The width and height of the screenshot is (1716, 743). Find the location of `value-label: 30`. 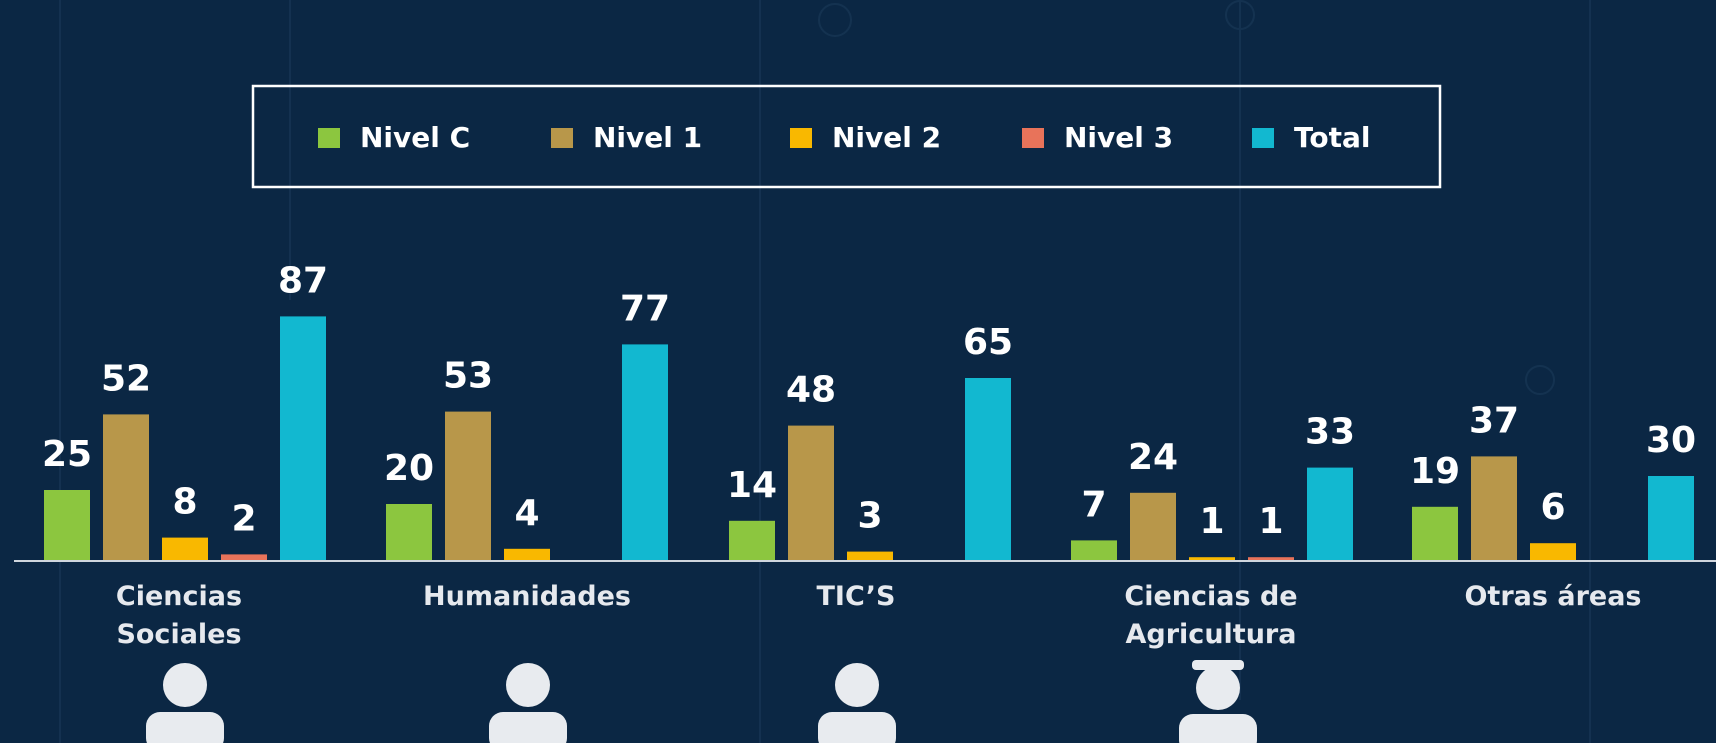

value-label: 30 is located at coordinates (1671, 440).